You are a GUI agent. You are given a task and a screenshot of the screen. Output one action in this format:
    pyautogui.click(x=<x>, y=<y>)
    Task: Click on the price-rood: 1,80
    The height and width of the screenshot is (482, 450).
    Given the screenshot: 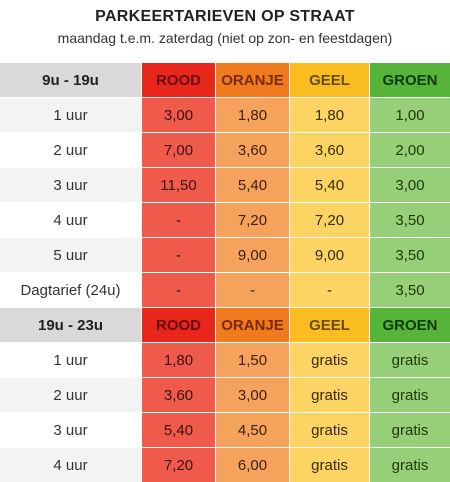 What is the action you would take?
    pyautogui.click(x=179, y=360)
    